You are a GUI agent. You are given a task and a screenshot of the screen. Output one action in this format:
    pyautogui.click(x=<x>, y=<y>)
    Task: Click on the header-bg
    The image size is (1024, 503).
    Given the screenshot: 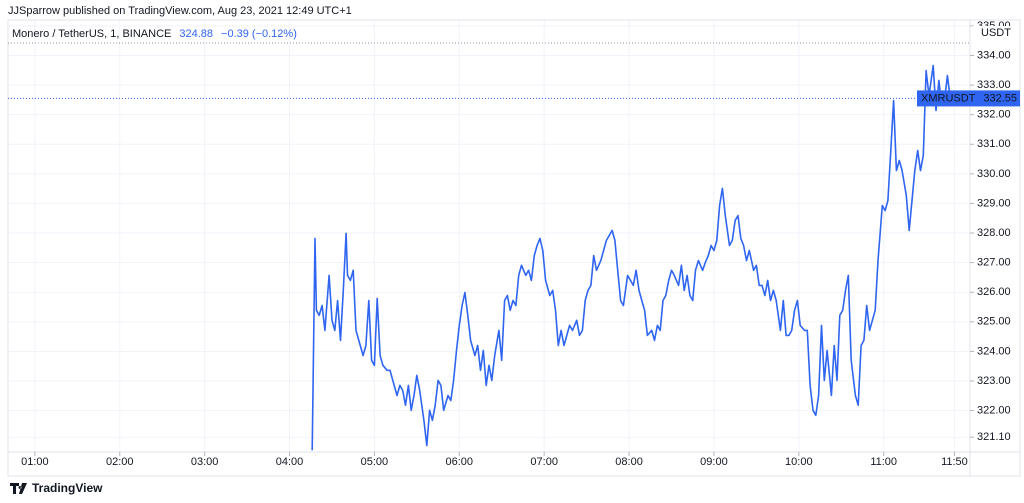 What is the action you would take?
    pyautogui.click(x=512, y=9)
    